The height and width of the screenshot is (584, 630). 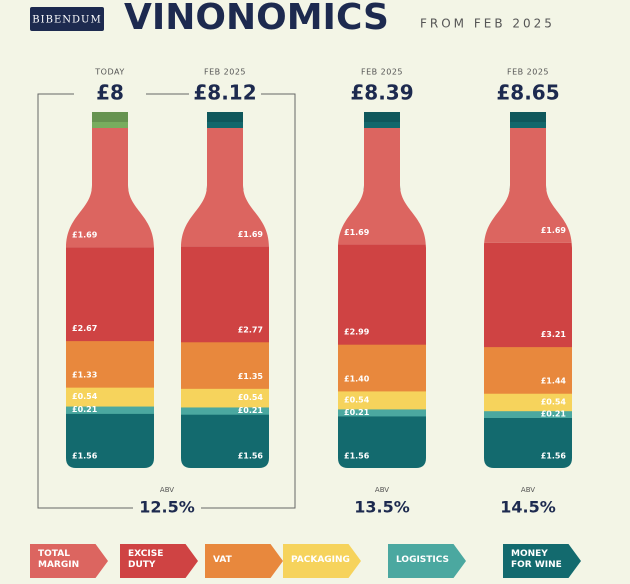 I want to click on brand: BIBENDUM, so click(x=66, y=20).